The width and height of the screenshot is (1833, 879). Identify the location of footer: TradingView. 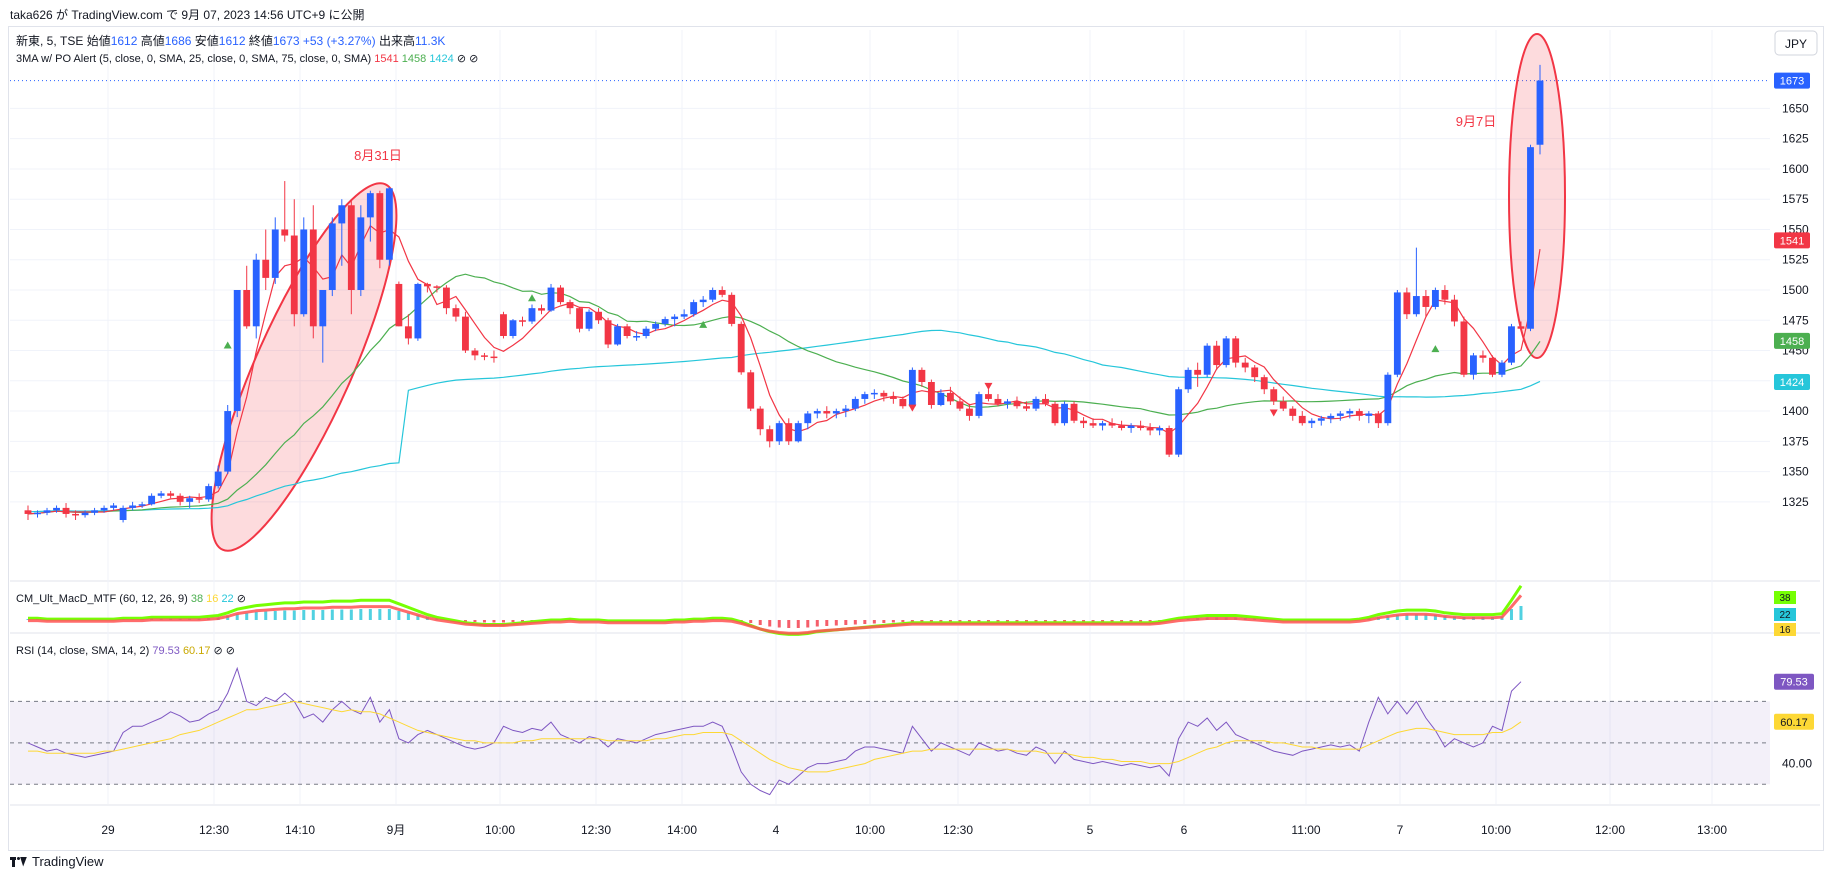
(57, 861).